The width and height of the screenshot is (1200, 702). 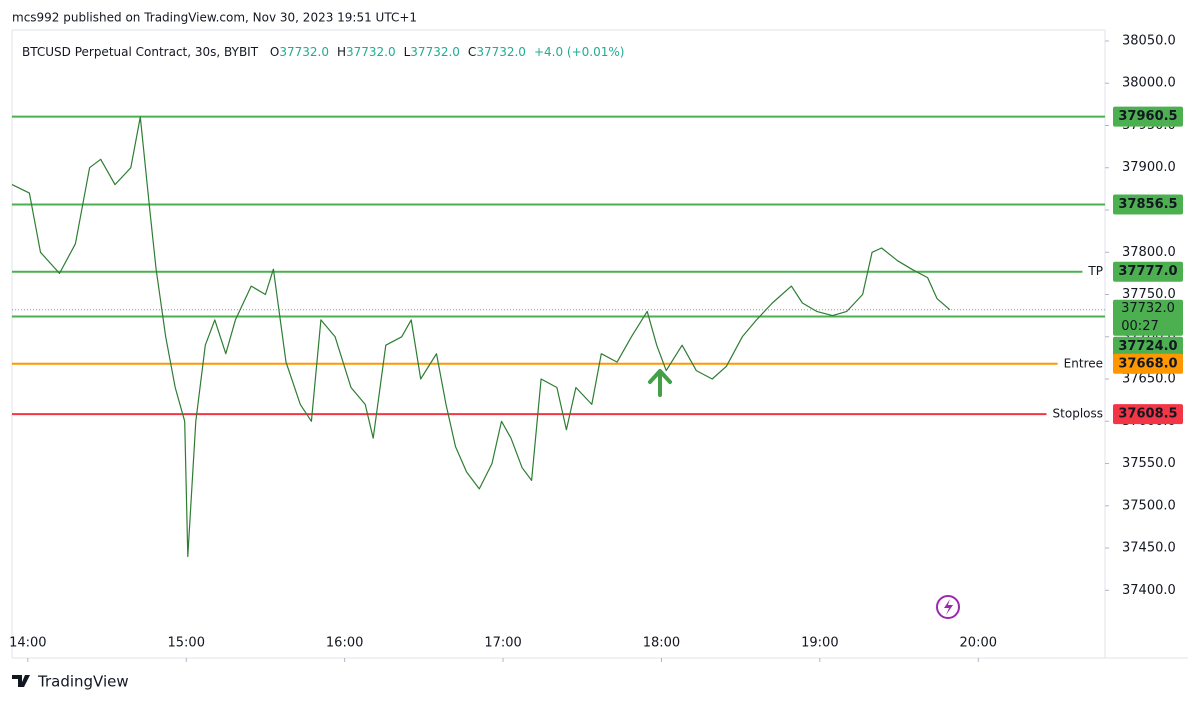 I want to click on x-tick-label: 14:00, so click(x=27, y=643).